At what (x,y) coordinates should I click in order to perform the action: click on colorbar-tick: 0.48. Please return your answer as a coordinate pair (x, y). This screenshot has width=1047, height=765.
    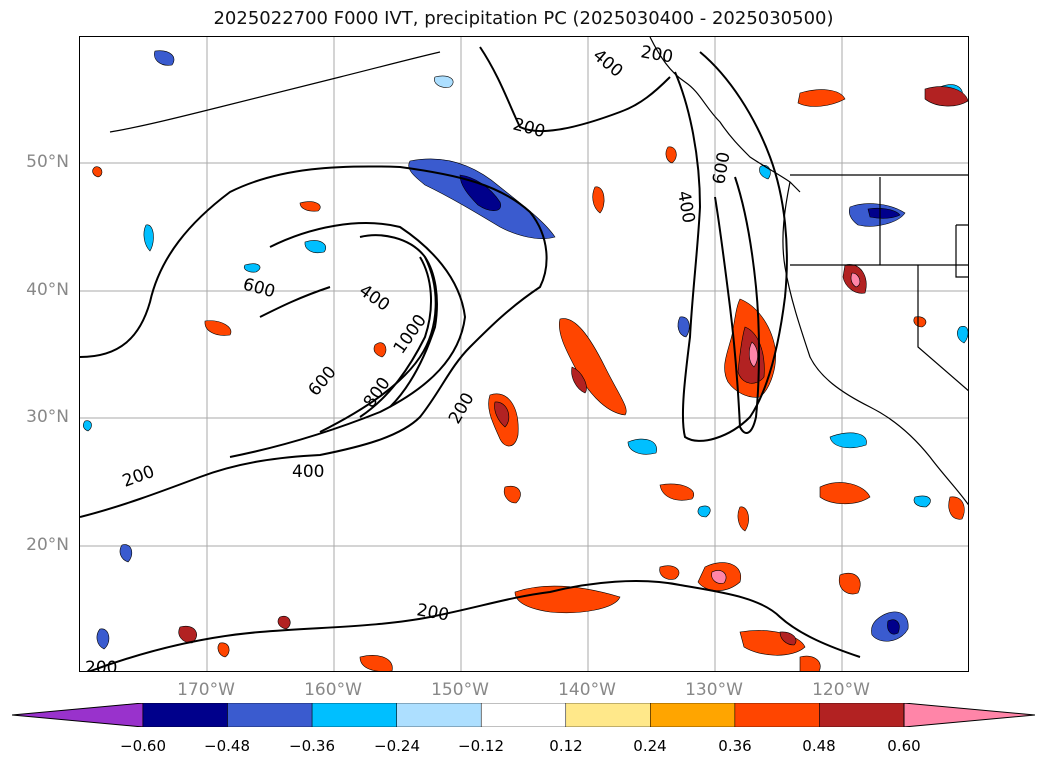
    Looking at the image, I should click on (819, 746).